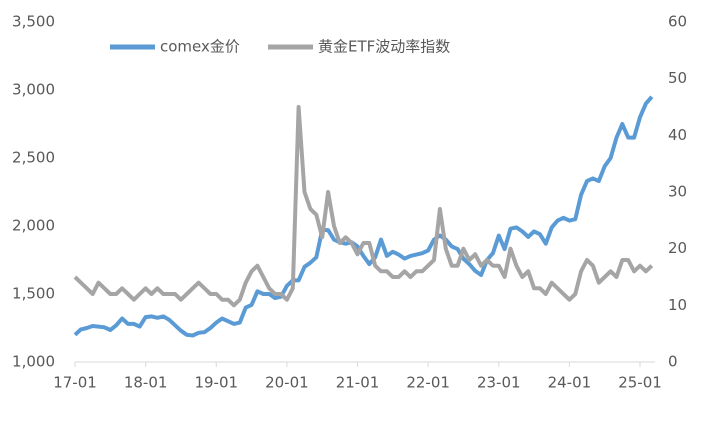 The image size is (709, 430). Describe the element at coordinates (33, 294) in the screenshot. I see `y-tick-label: 1,500` at that location.